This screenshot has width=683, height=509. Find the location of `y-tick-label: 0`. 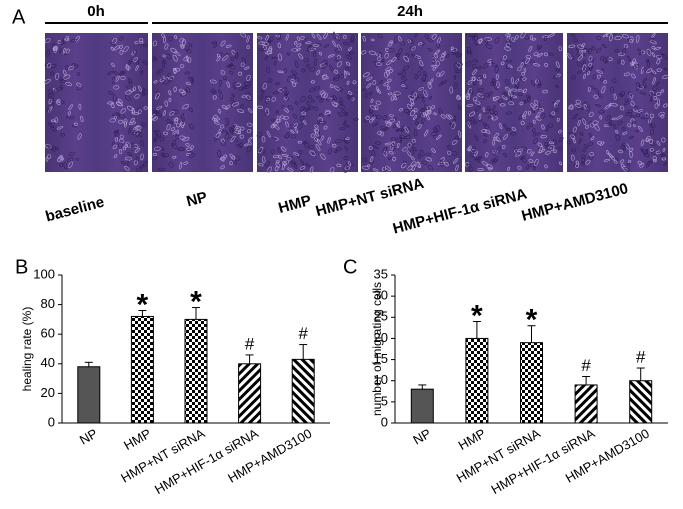

y-tick-label: 0 is located at coordinates (384, 421).